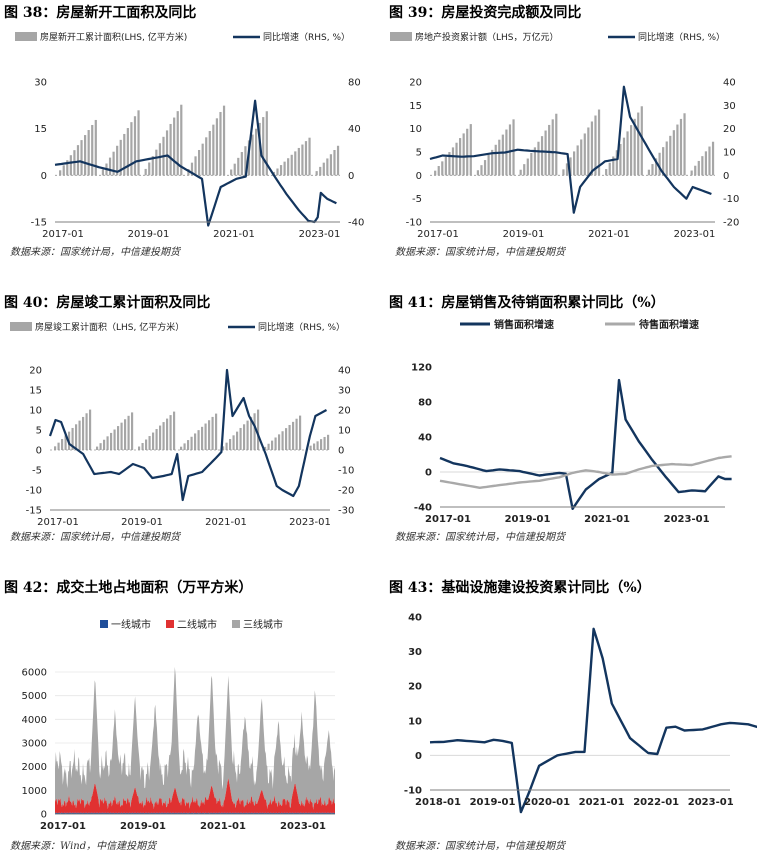 This screenshot has width=764, height=861. What do you see at coordinates (344, 411) in the screenshot?
I see `right-y-tick: 20` at bounding box center [344, 411].